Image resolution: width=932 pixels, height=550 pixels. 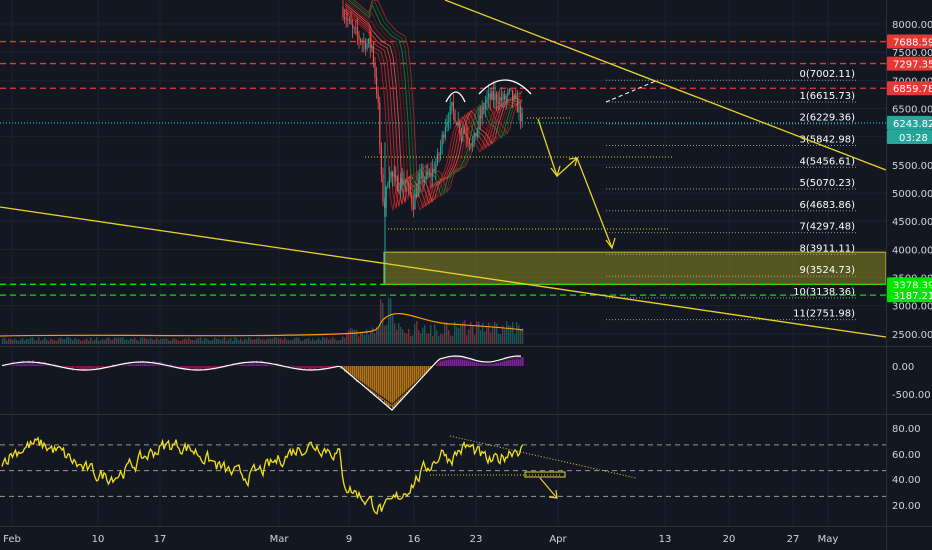 I want to click on rsi-line, so click(x=262, y=475).